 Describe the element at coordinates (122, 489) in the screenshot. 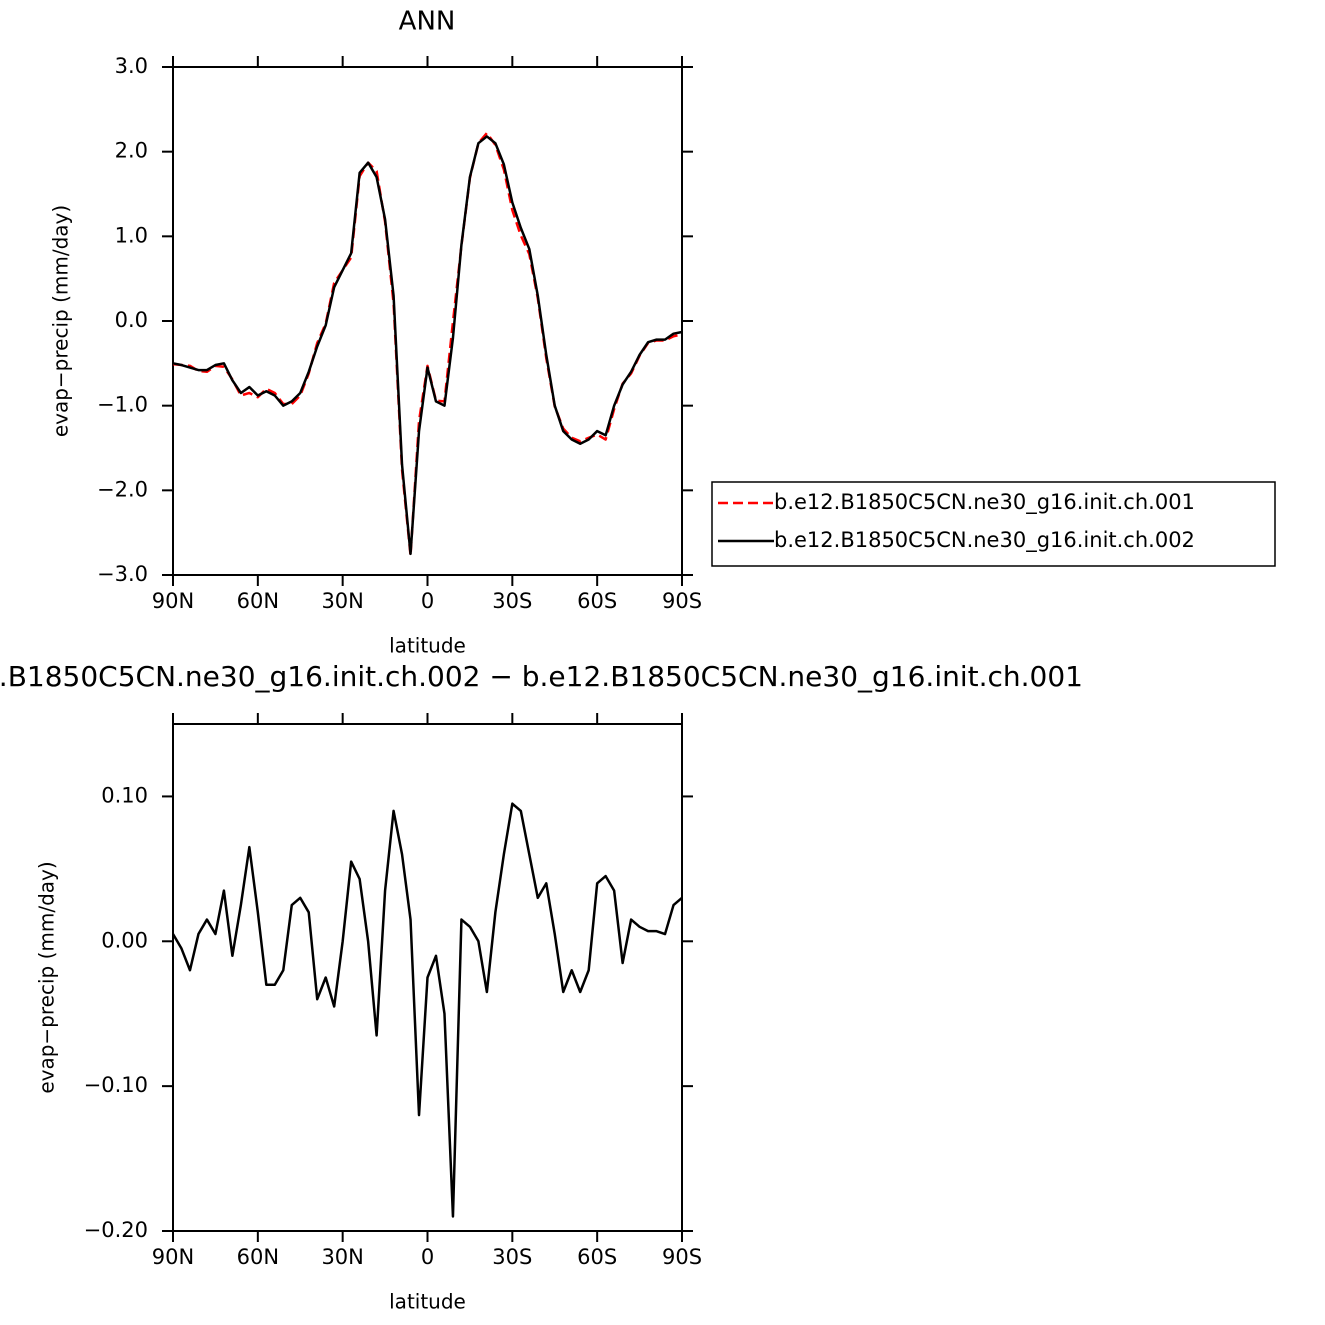

I see `y-tick-label: −2.0` at that location.